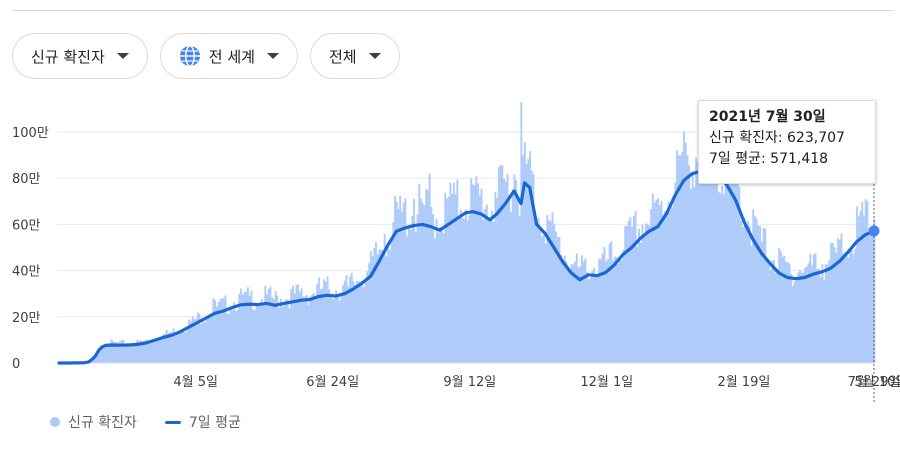 Image resolution: width=900 pixels, height=460 pixels. What do you see at coordinates (26, 179) in the screenshot?
I see `y-tick-label: 80만` at bounding box center [26, 179].